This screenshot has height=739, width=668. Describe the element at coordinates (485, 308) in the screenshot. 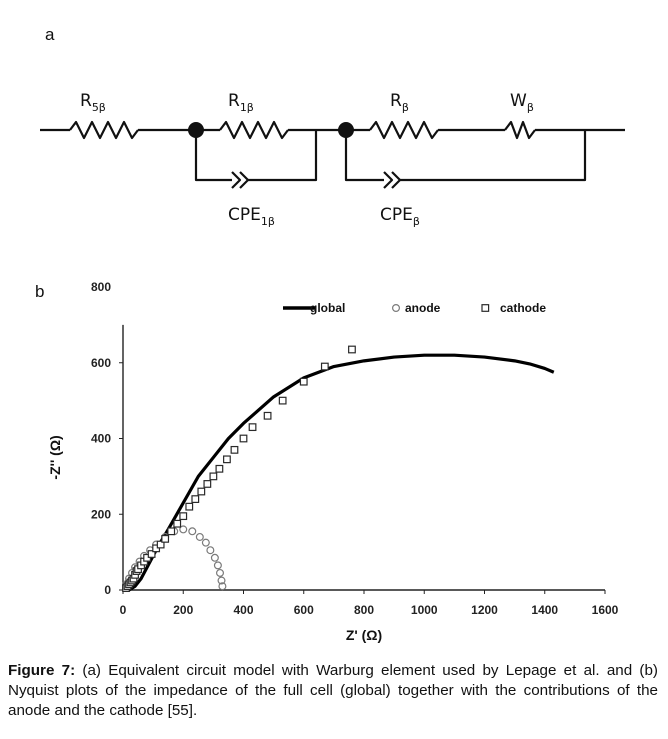

I see `legend-cathode-swatch` at that location.